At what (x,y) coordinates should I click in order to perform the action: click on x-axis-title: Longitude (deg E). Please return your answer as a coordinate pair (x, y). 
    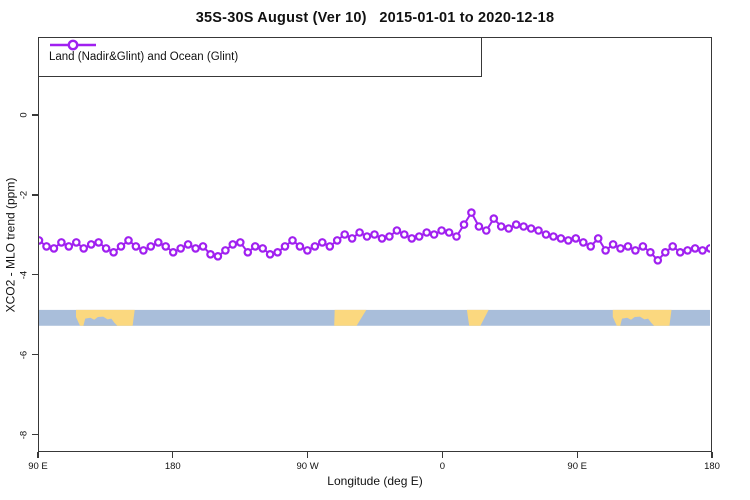
    Looking at the image, I should click on (375, 481).